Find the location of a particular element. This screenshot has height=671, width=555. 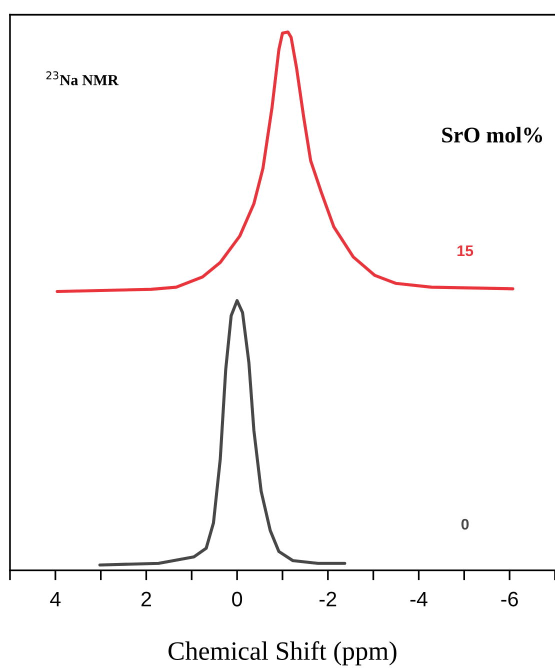

x-tick-label: -2 is located at coordinates (328, 599).